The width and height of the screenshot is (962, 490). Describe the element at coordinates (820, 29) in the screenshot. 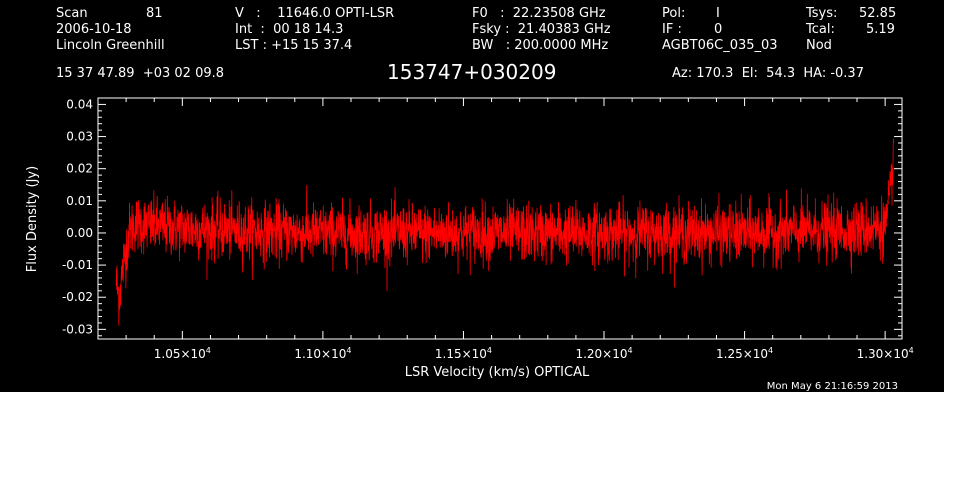

I see `tcal-label: Tcal:` at that location.